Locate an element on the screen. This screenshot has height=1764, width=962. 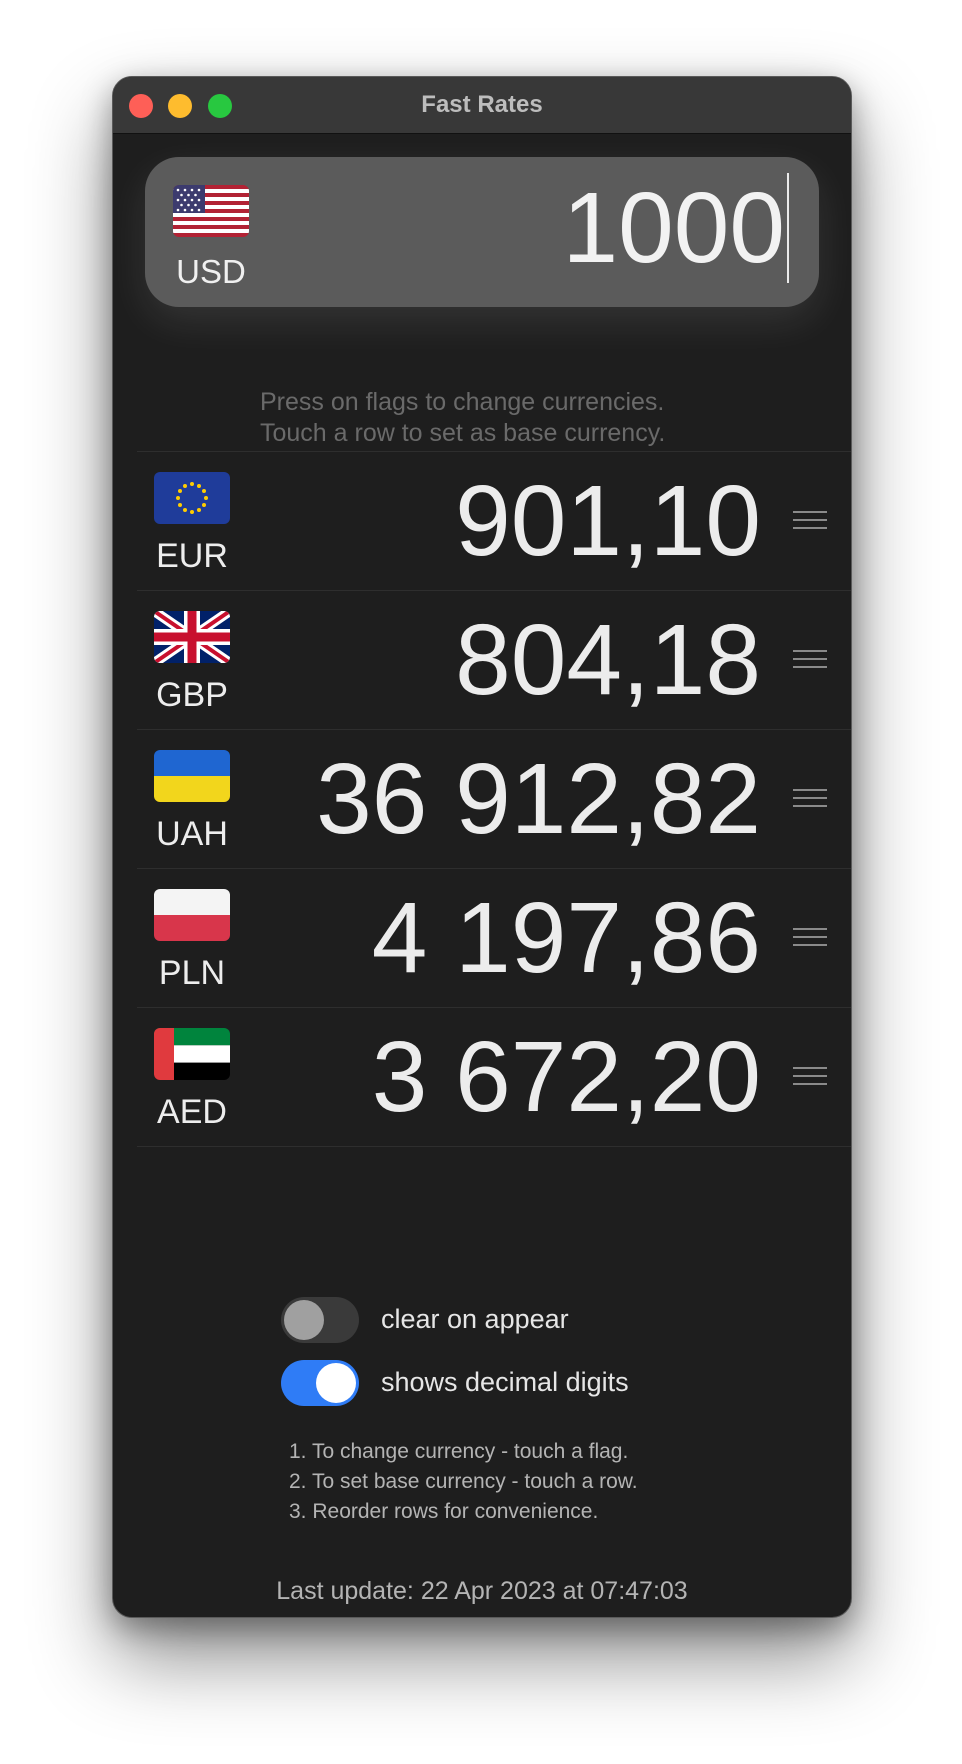
minimize-window-button is located at coordinates (180, 106).